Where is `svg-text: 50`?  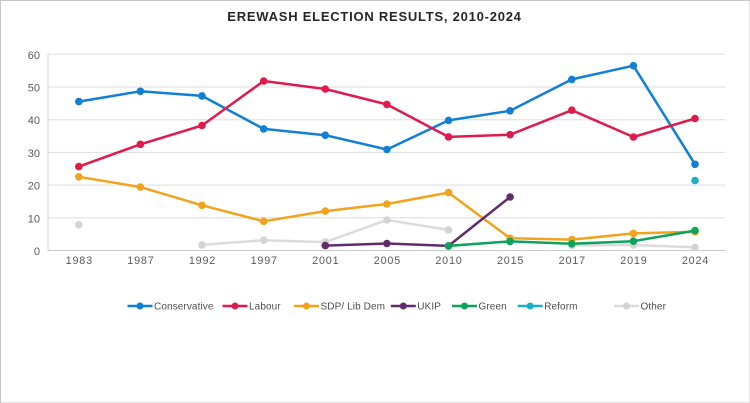 svg-text: 50 is located at coordinates (34, 89).